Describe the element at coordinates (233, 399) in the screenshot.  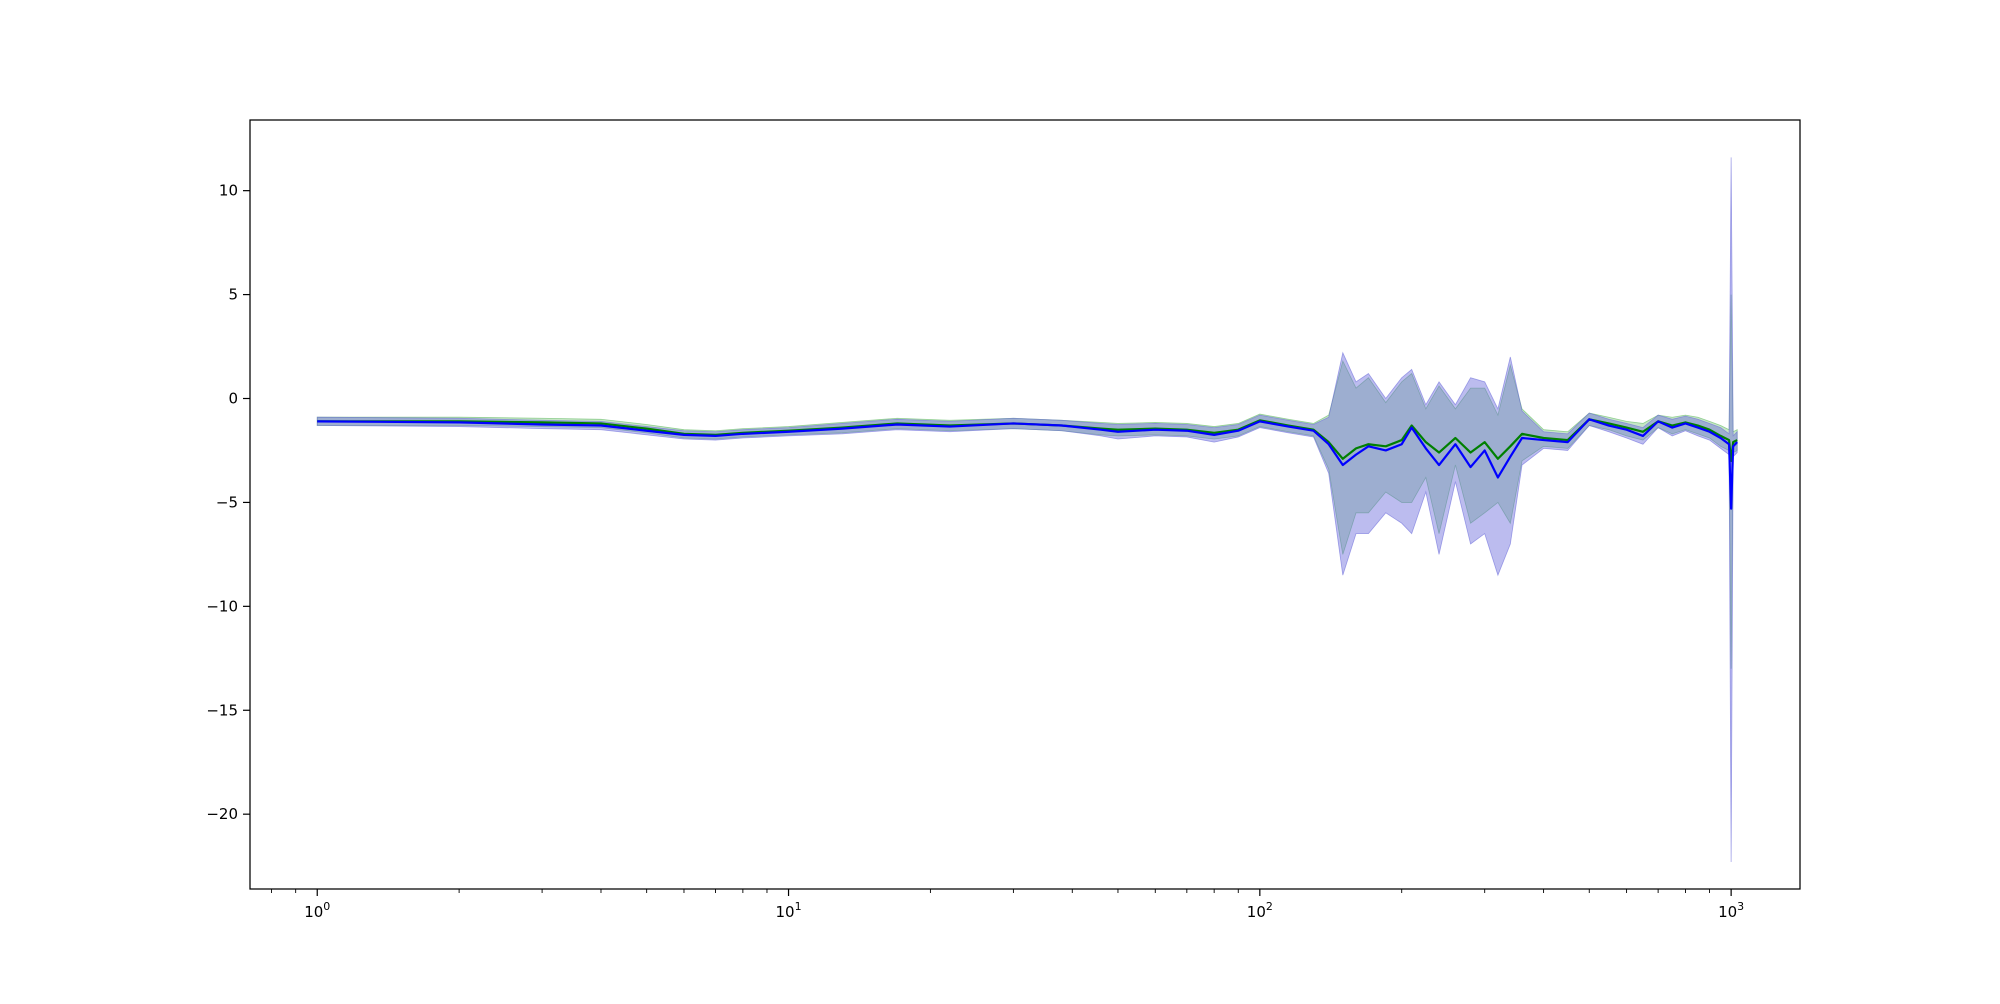
I see `y-tick-label: 0` at that location.